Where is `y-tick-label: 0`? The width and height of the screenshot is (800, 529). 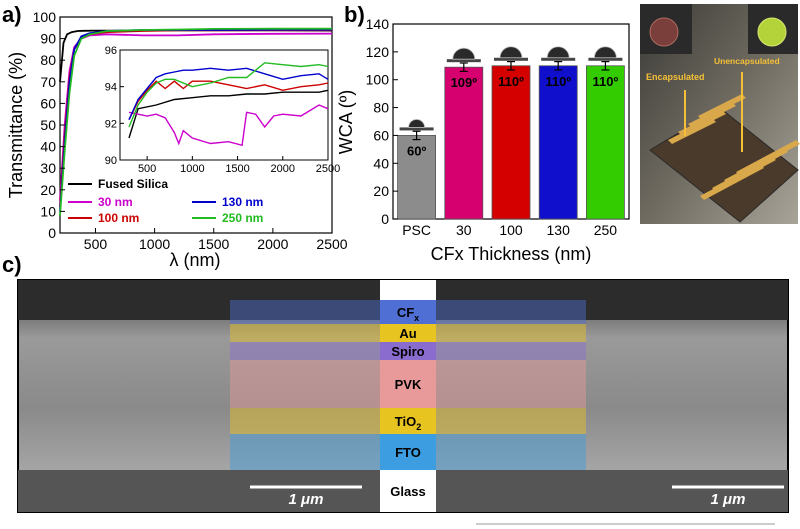 y-tick-label: 0 is located at coordinates (52, 233).